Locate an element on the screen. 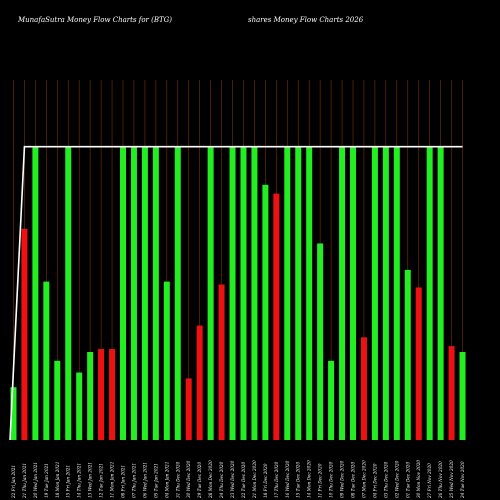 The image size is (500, 500). tick-label: 09 Wed Dec 2020 is located at coordinates (342, 479).